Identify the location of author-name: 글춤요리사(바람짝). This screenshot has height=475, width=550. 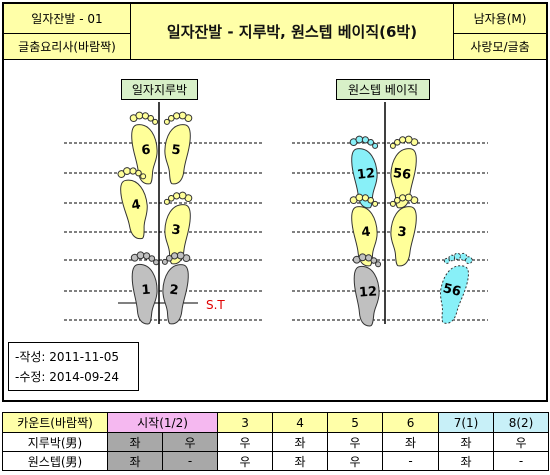
(67, 47).